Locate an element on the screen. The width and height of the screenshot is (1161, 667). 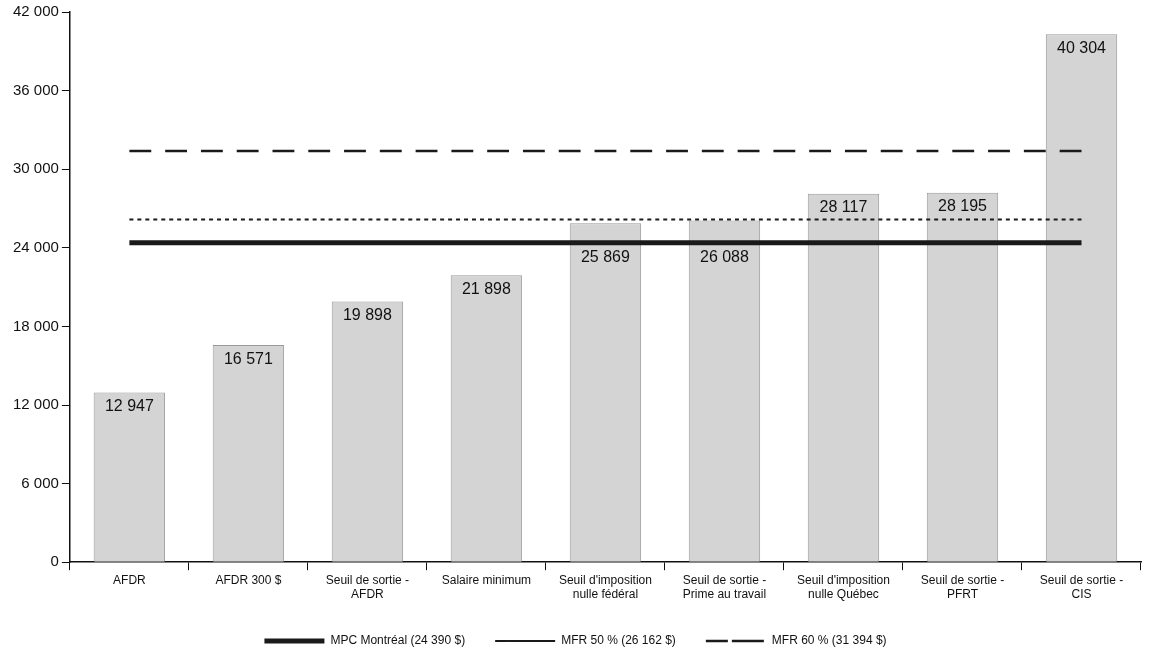
x-tick-label: Seuil de sortie - CIS is located at coordinates (1081, 587).